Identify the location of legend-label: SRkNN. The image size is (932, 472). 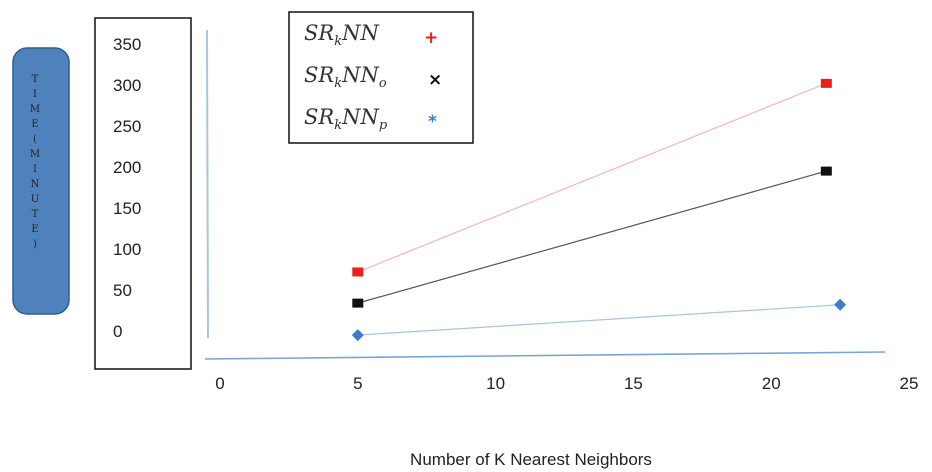
(341, 35).